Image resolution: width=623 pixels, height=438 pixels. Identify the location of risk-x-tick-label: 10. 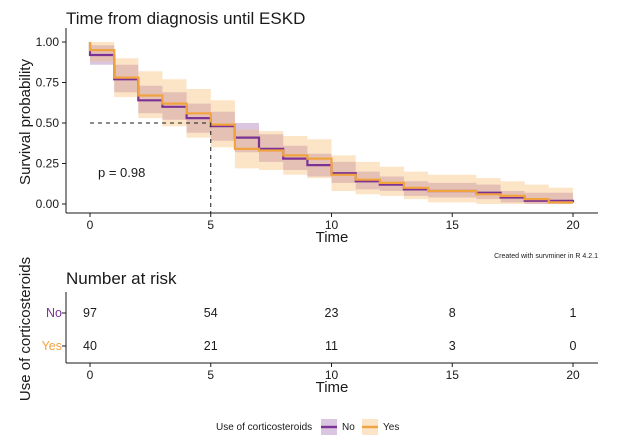
(332, 375).